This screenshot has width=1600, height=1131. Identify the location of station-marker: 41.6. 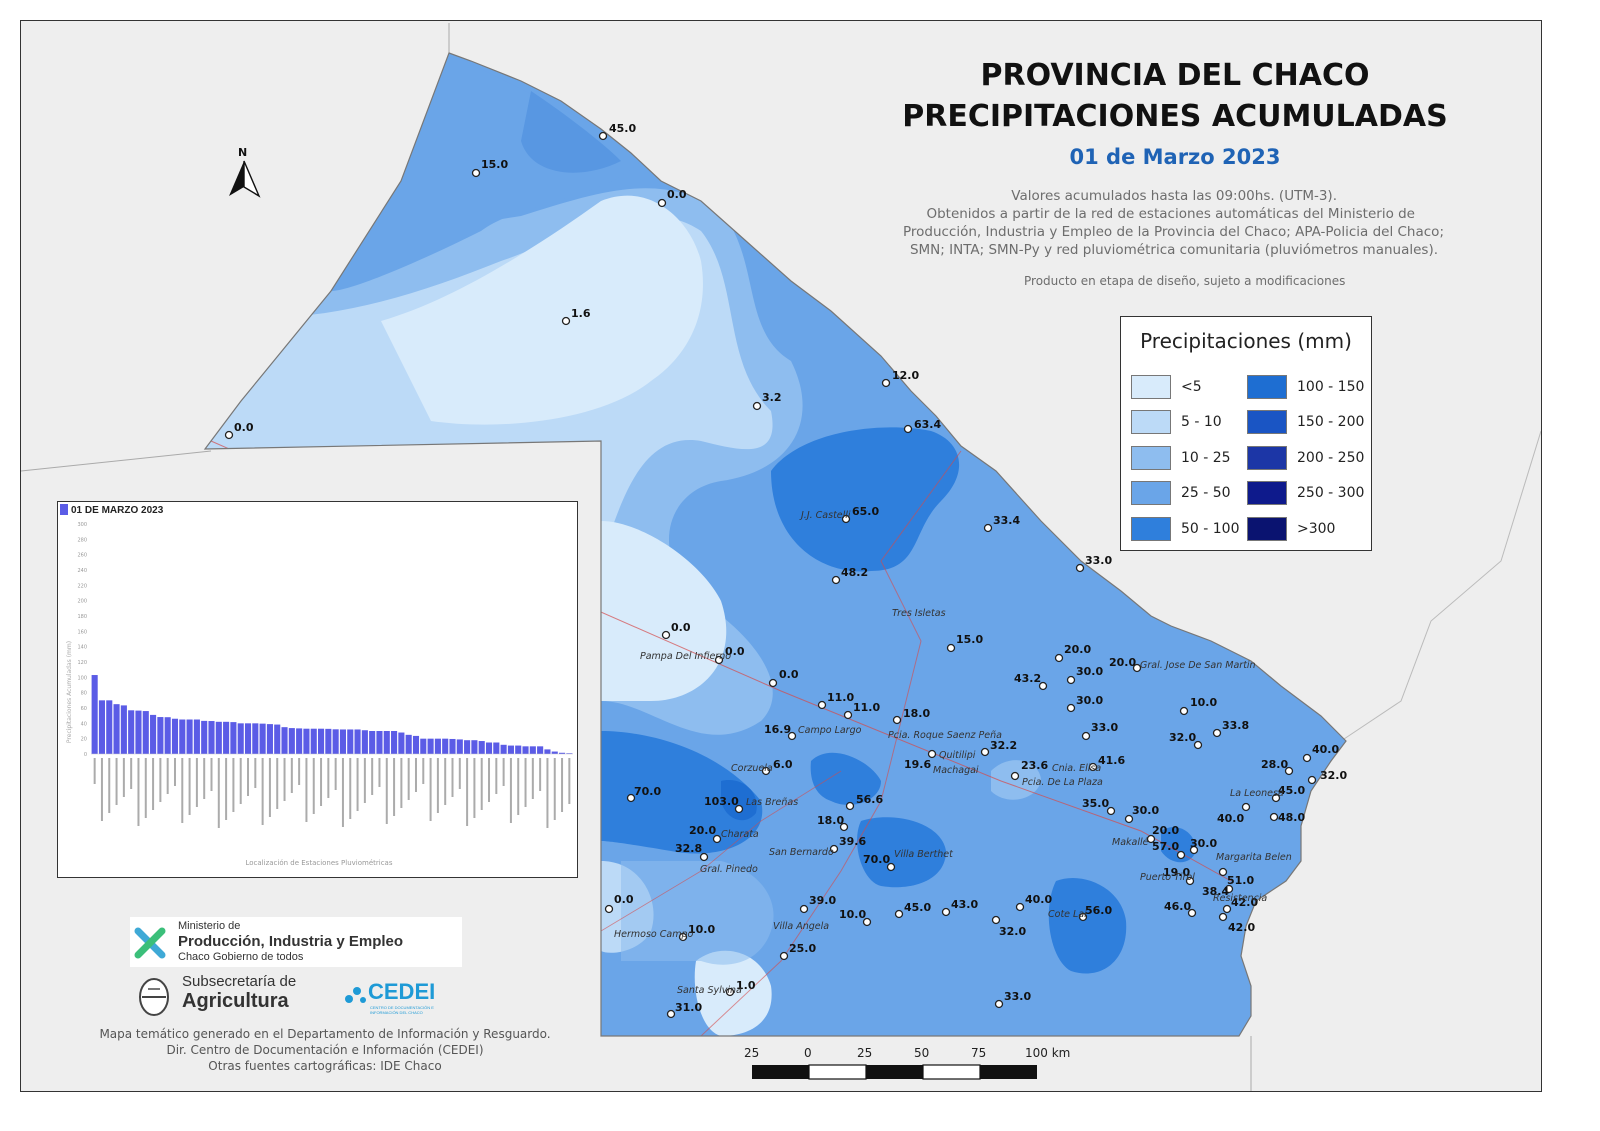
(1107, 763).